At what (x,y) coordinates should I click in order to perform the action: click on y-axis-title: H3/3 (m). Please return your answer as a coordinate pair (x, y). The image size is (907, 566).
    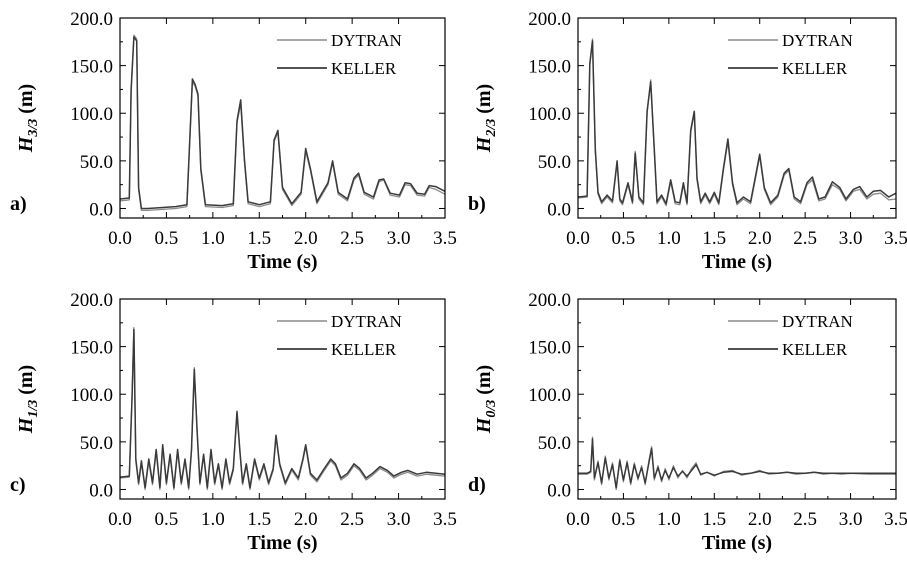
    Looking at the image, I should click on (28, 118).